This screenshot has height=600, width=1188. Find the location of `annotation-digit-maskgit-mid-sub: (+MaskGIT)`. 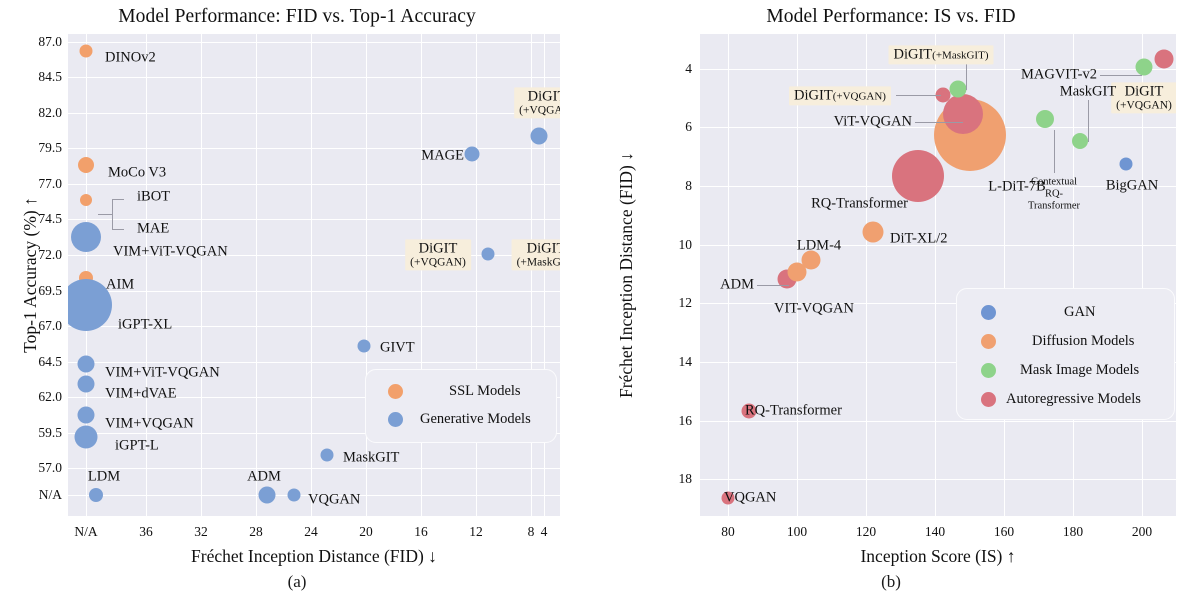

annotation-digit-maskgit-mid-sub: (+MaskGIT) is located at coordinates (538, 262).